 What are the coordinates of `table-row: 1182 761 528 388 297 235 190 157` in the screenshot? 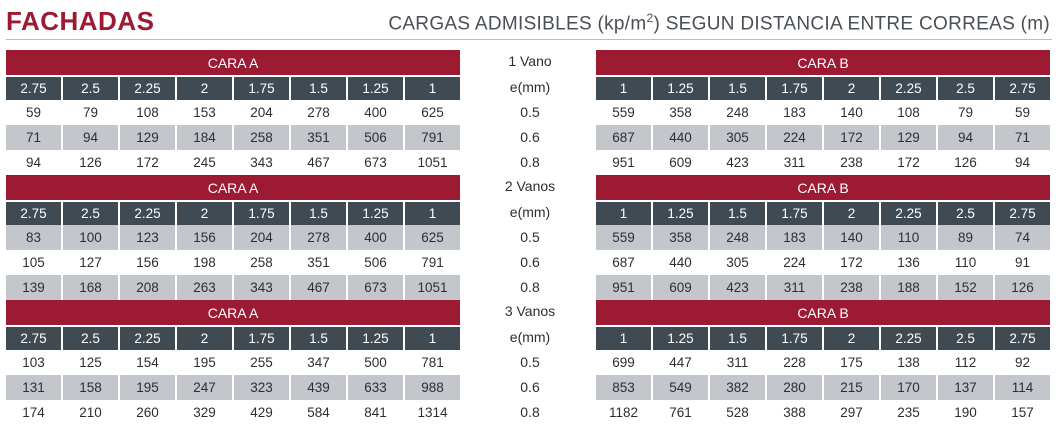 It's located at (823, 412).